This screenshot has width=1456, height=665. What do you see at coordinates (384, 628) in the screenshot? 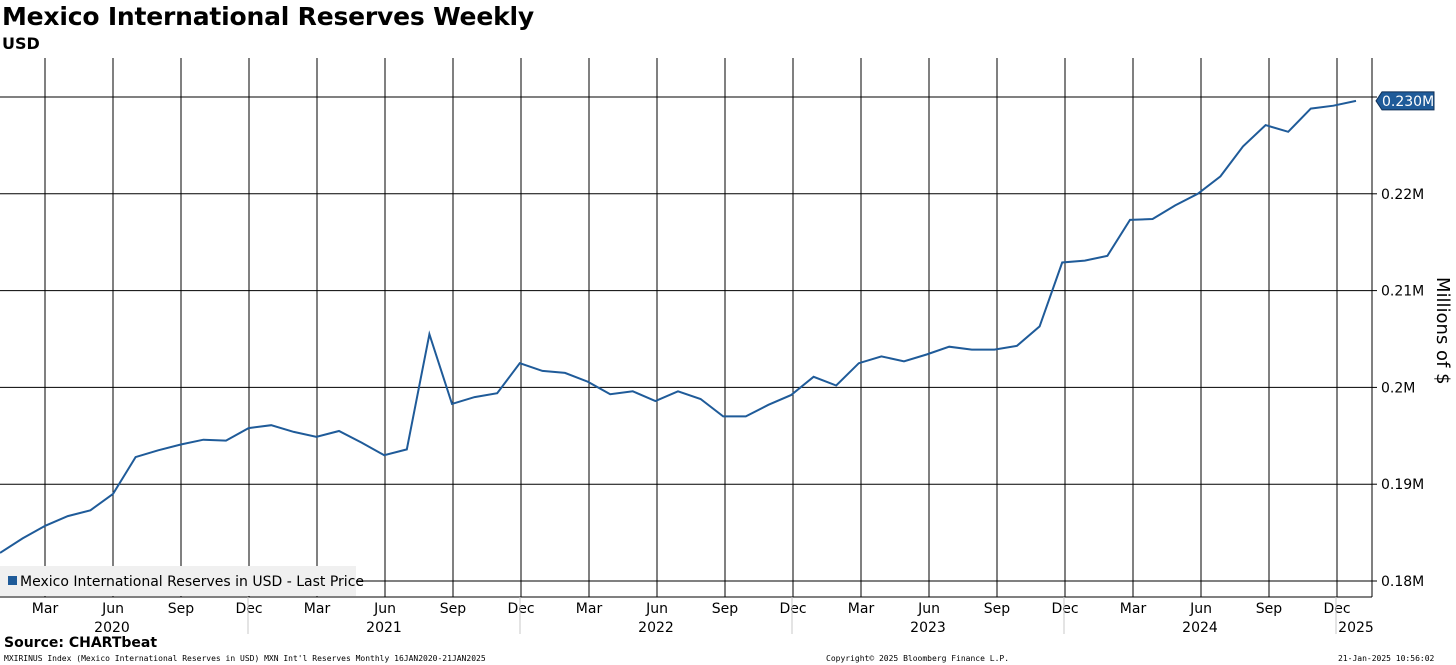
I see `x-tick-year: 2021` at bounding box center [384, 628].